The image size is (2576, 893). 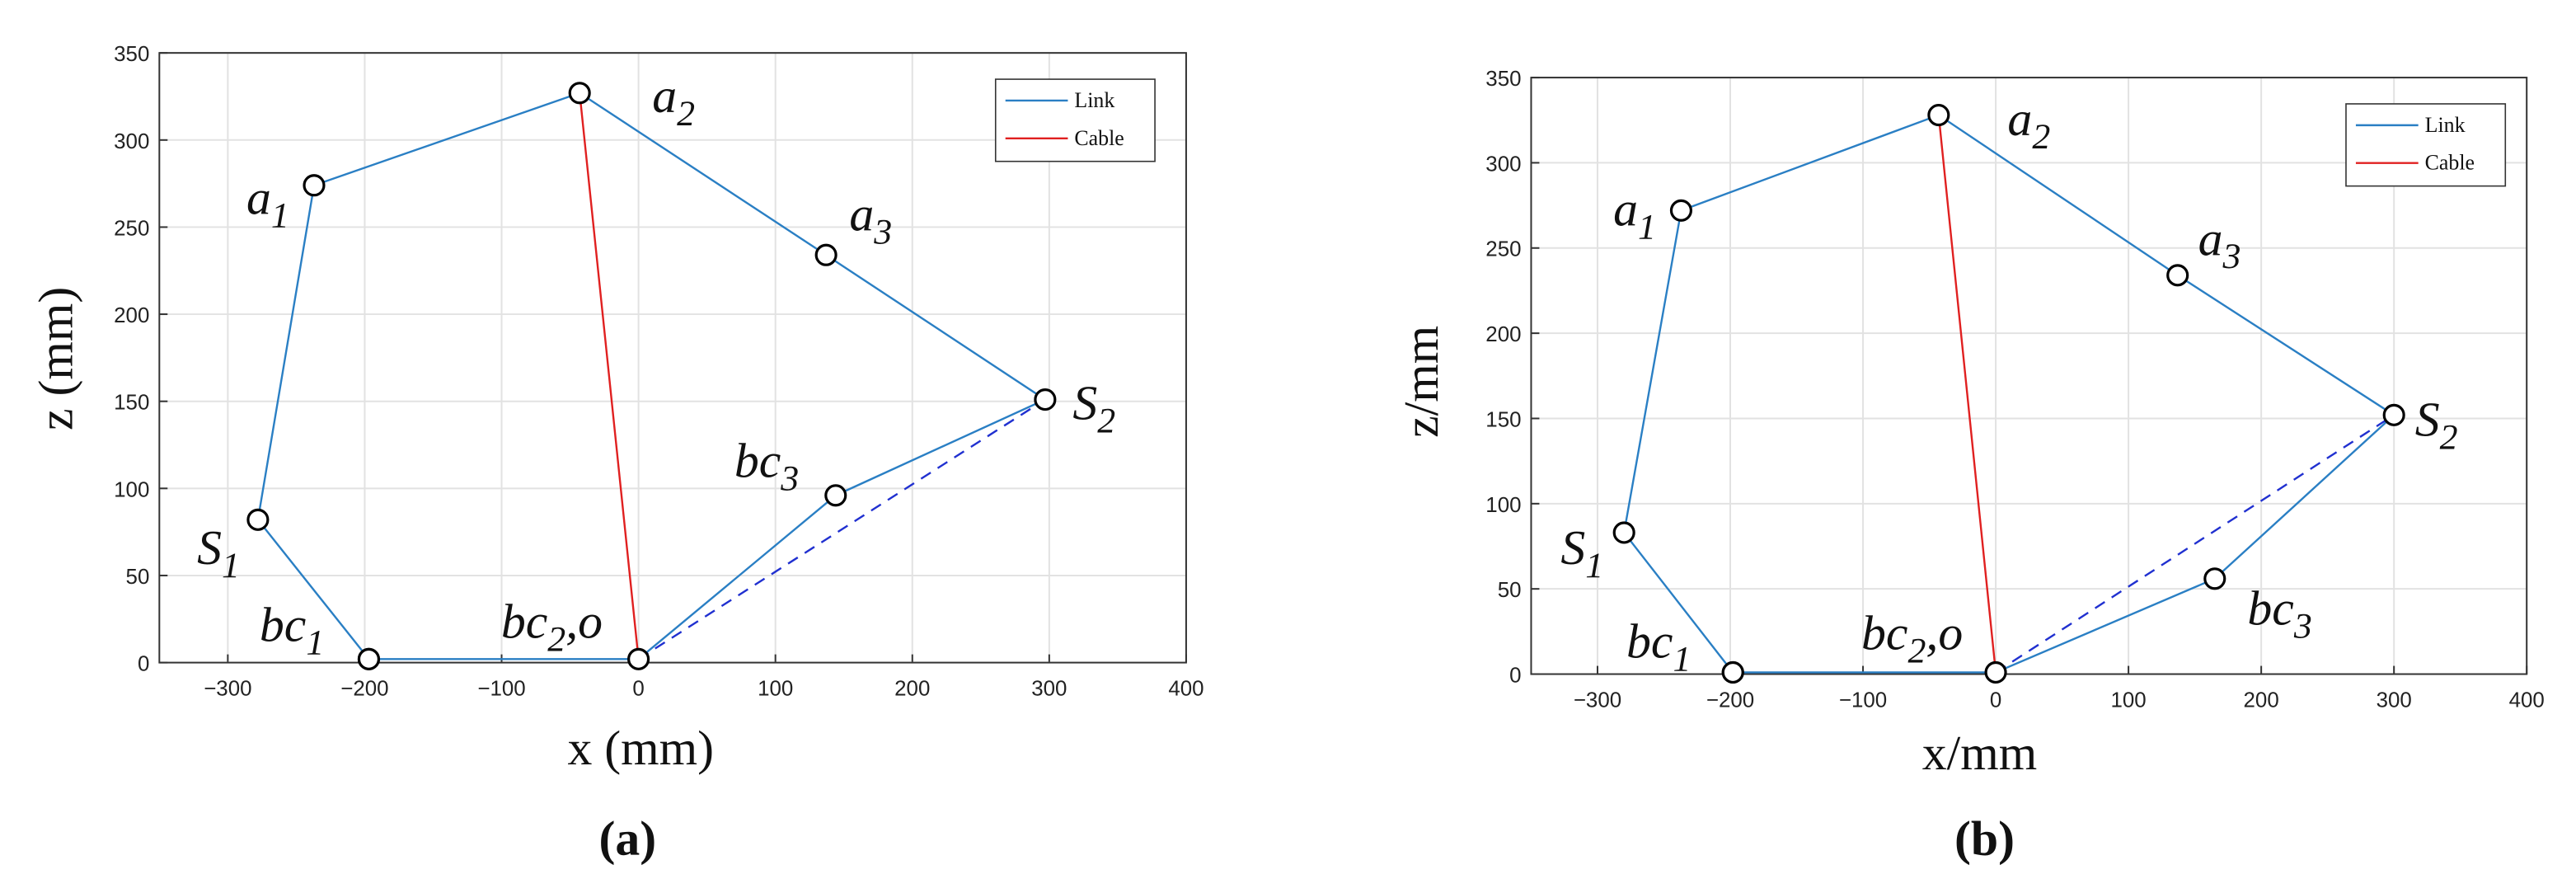 What do you see at coordinates (1421, 382) in the screenshot?
I see `y-axis-label: z/mm` at bounding box center [1421, 382].